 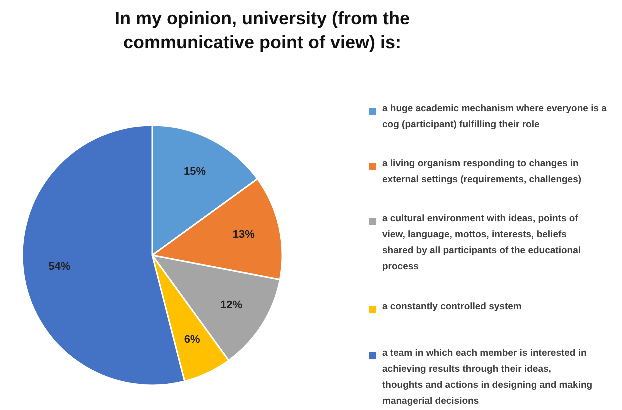 What do you see at coordinates (195, 172) in the screenshot?
I see `data-label: 15%` at bounding box center [195, 172].